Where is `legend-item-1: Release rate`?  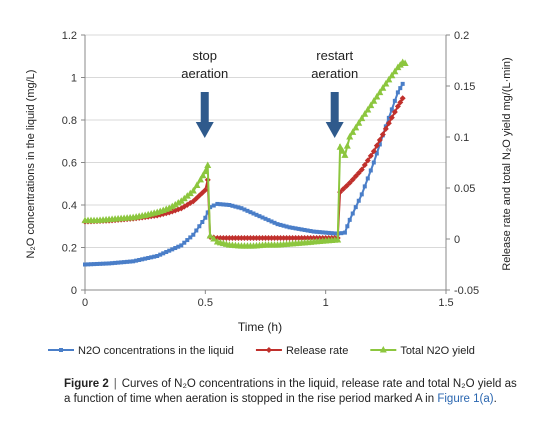 legend-item-1: Release rate is located at coordinates (301, 351).